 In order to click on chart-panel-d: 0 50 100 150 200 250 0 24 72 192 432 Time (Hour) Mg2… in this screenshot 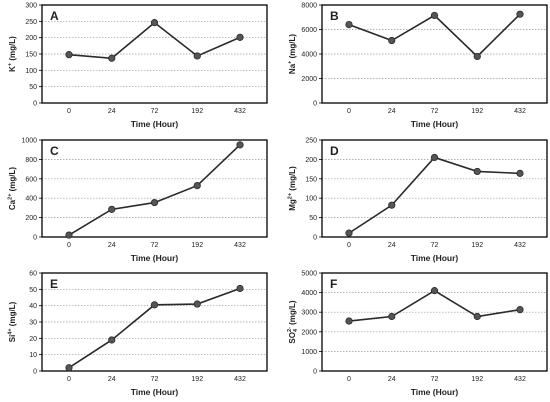, I will do `click(418, 200)`.